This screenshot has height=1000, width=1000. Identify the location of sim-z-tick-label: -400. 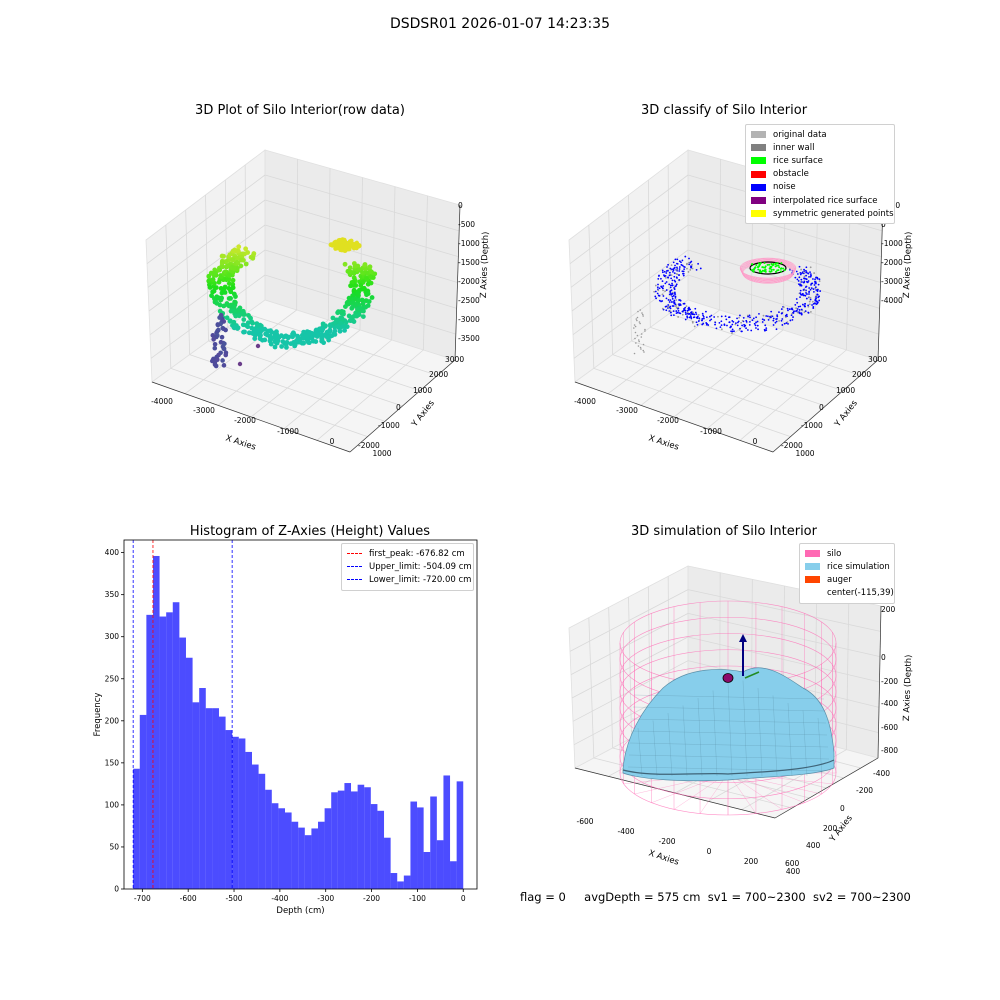
(889, 703).